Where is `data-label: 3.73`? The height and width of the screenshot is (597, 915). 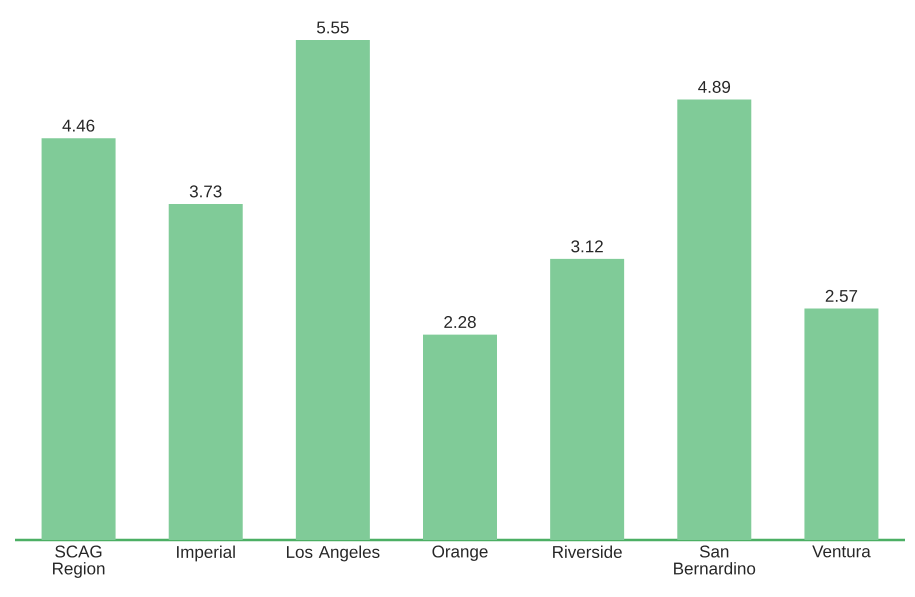 data-label: 3.73 is located at coordinates (206, 191).